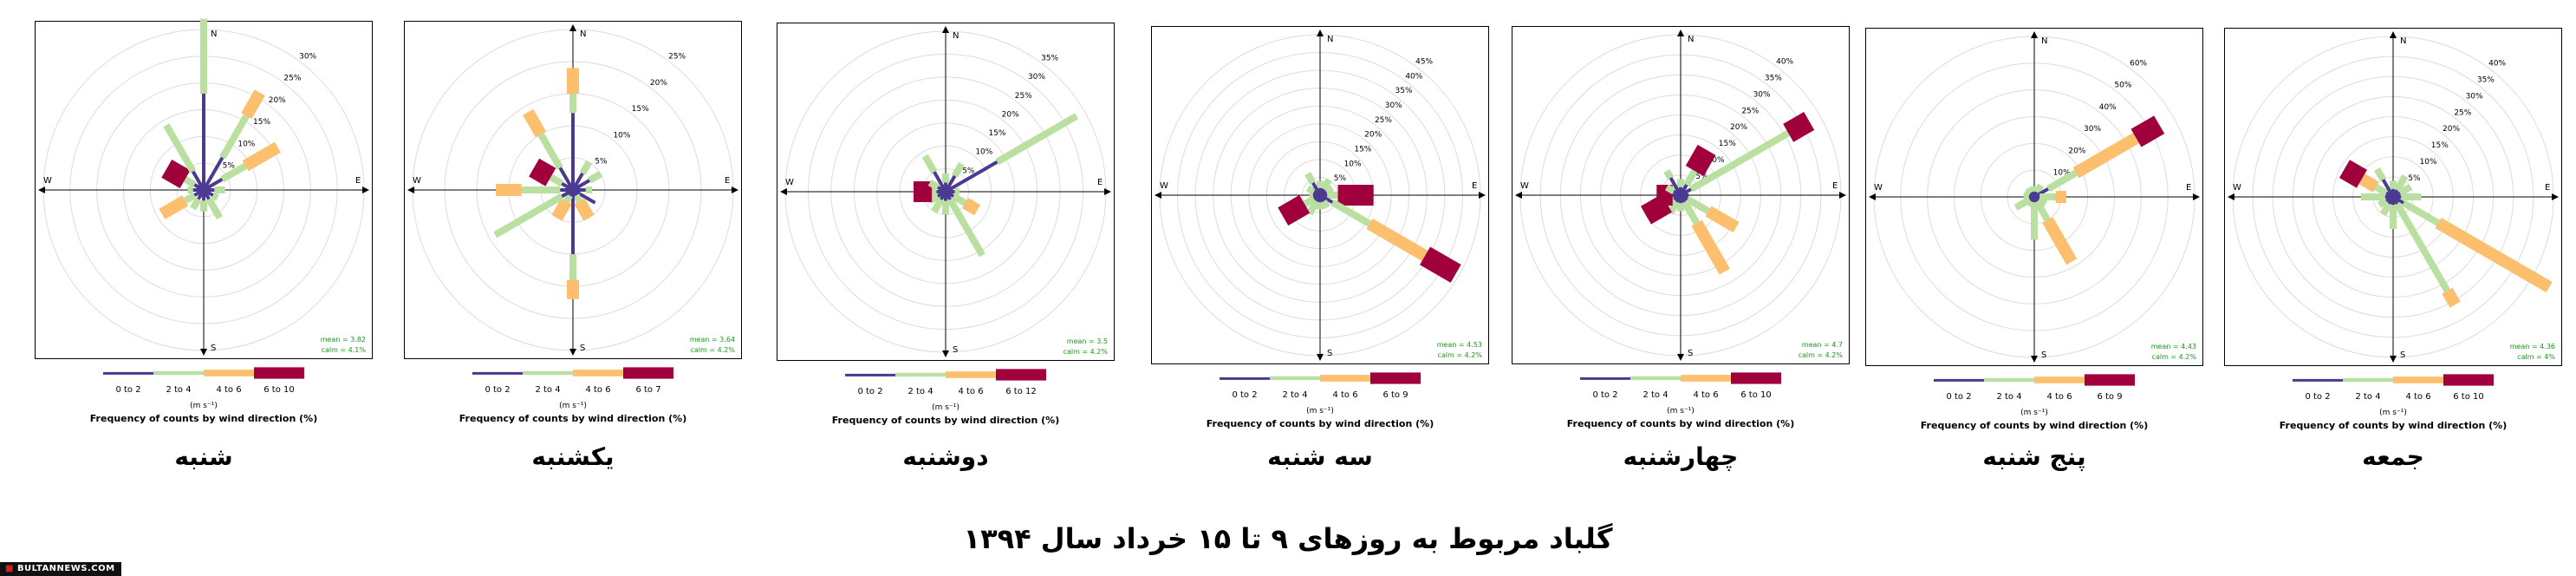 The image size is (2576, 576). What do you see at coordinates (712, 340) in the screenshot?
I see `mean-label: mean = 3.64` at bounding box center [712, 340].